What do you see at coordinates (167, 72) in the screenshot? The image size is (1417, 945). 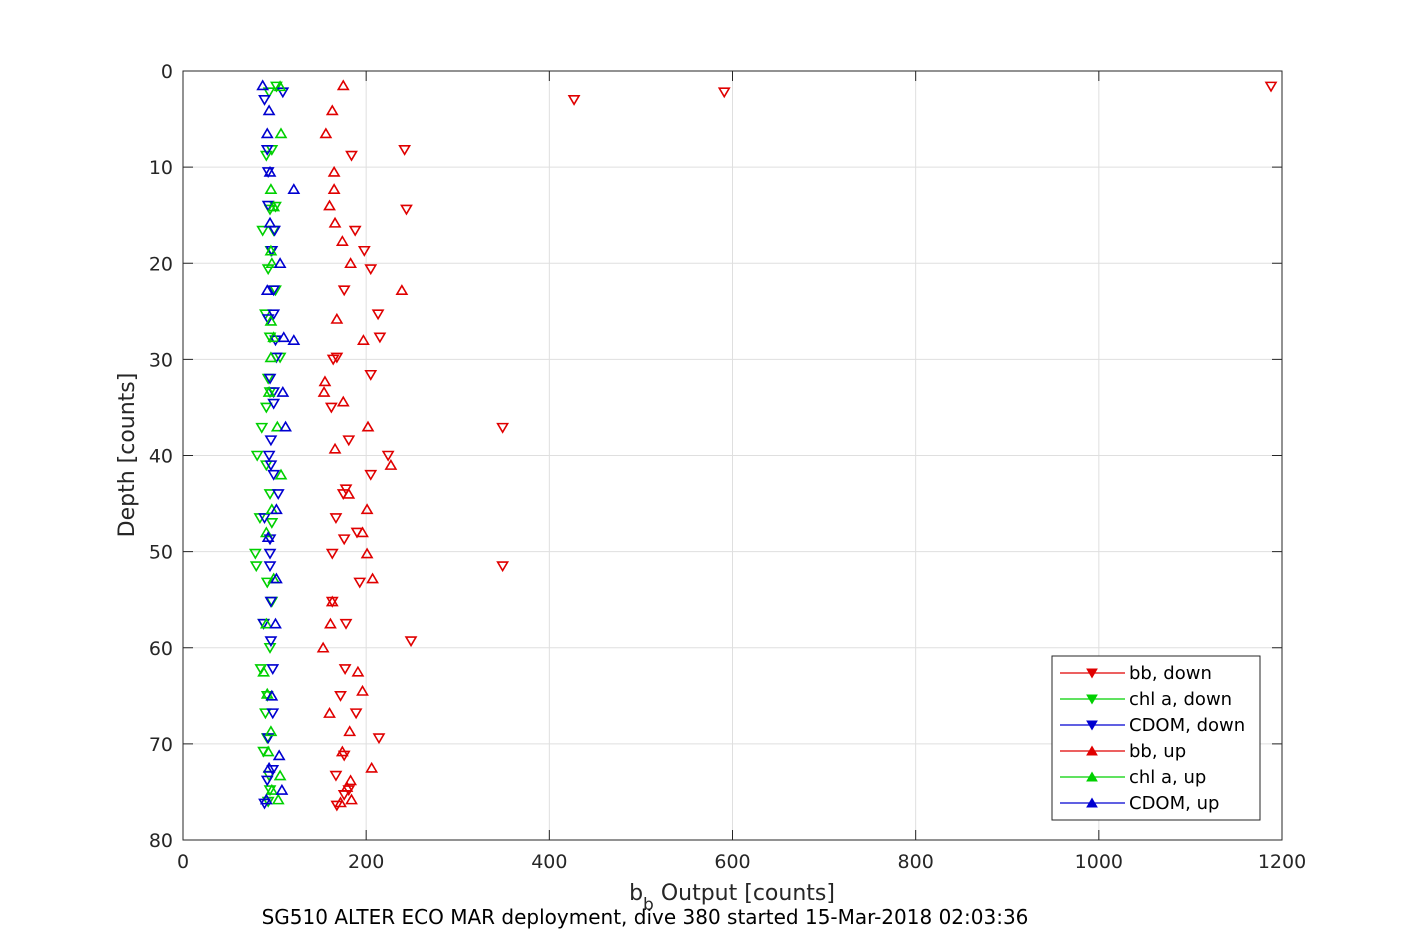 I see `y-tick-label: 0` at bounding box center [167, 72].